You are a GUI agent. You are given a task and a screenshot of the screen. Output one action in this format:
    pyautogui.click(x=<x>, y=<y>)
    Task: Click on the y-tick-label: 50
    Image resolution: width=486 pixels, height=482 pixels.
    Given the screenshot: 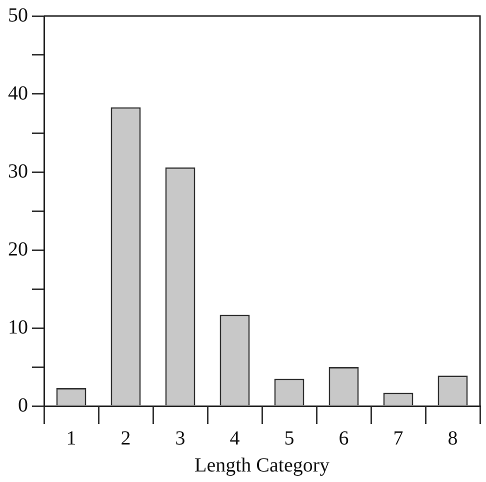 What is the action you would take?
    pyautogui.click(x=18, y=15)
    